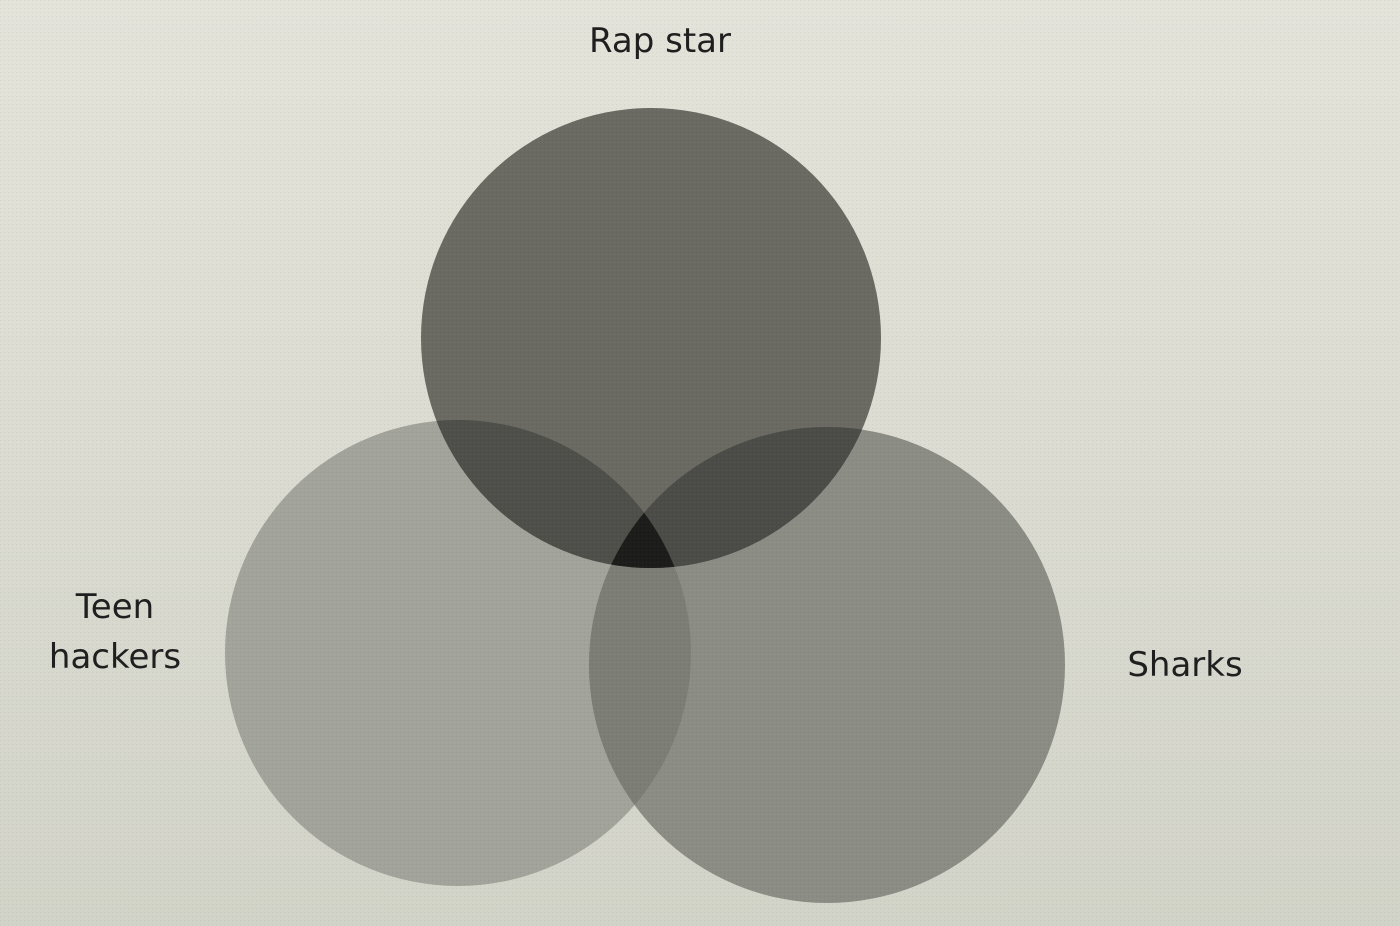  Describe the element at coordinates (115, 632) in the screenshot. I see `teen-hackers-label: Teen hackers` at that location.